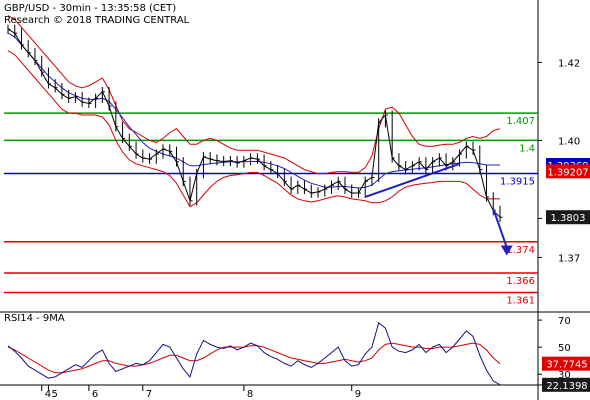 This screenshot has width=590, height=400. I want to click on x-tick-label: 8, so click(250, 394).